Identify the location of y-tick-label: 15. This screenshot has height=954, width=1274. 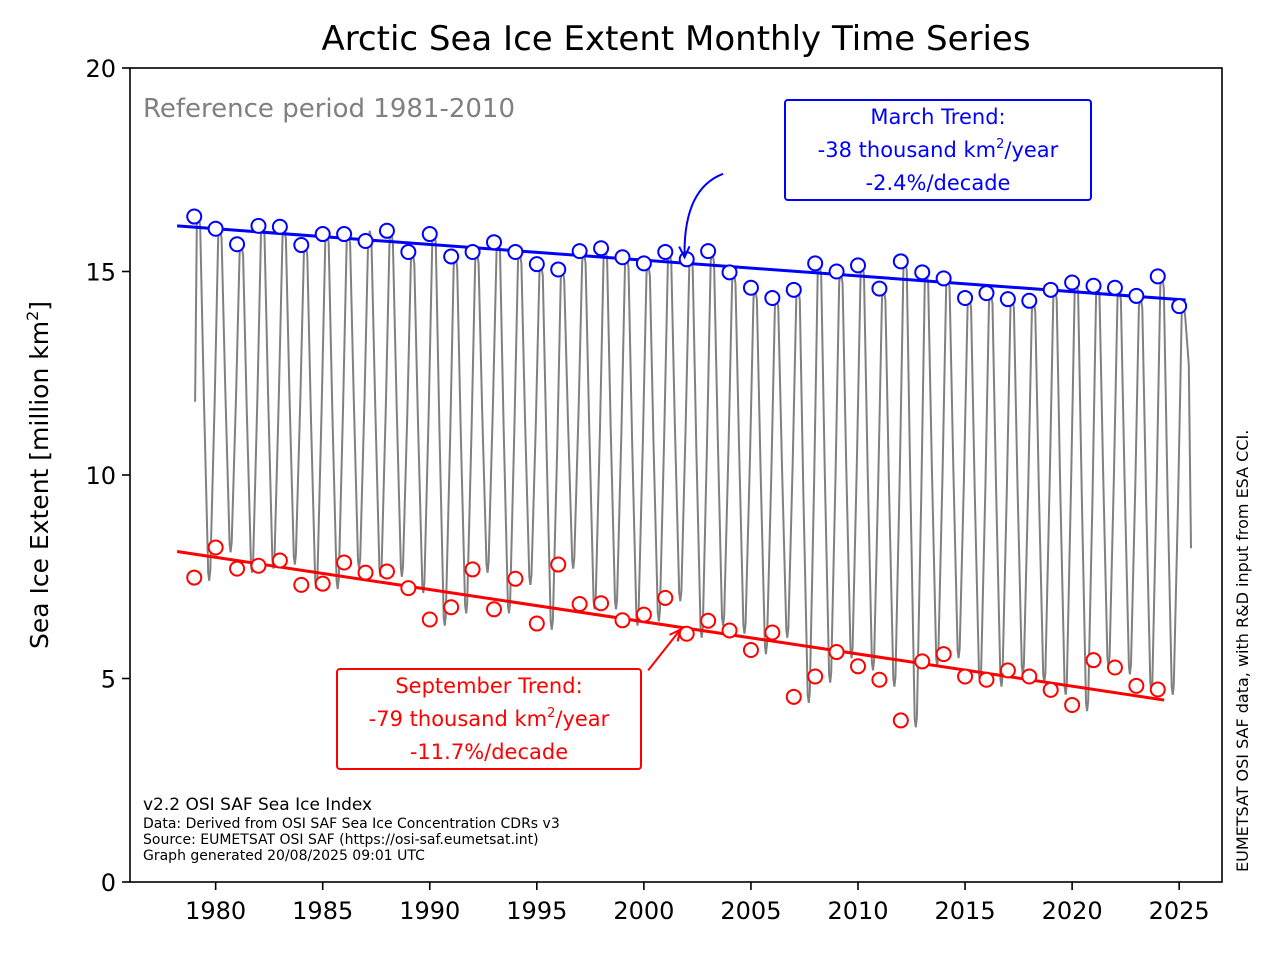
(100, 273).